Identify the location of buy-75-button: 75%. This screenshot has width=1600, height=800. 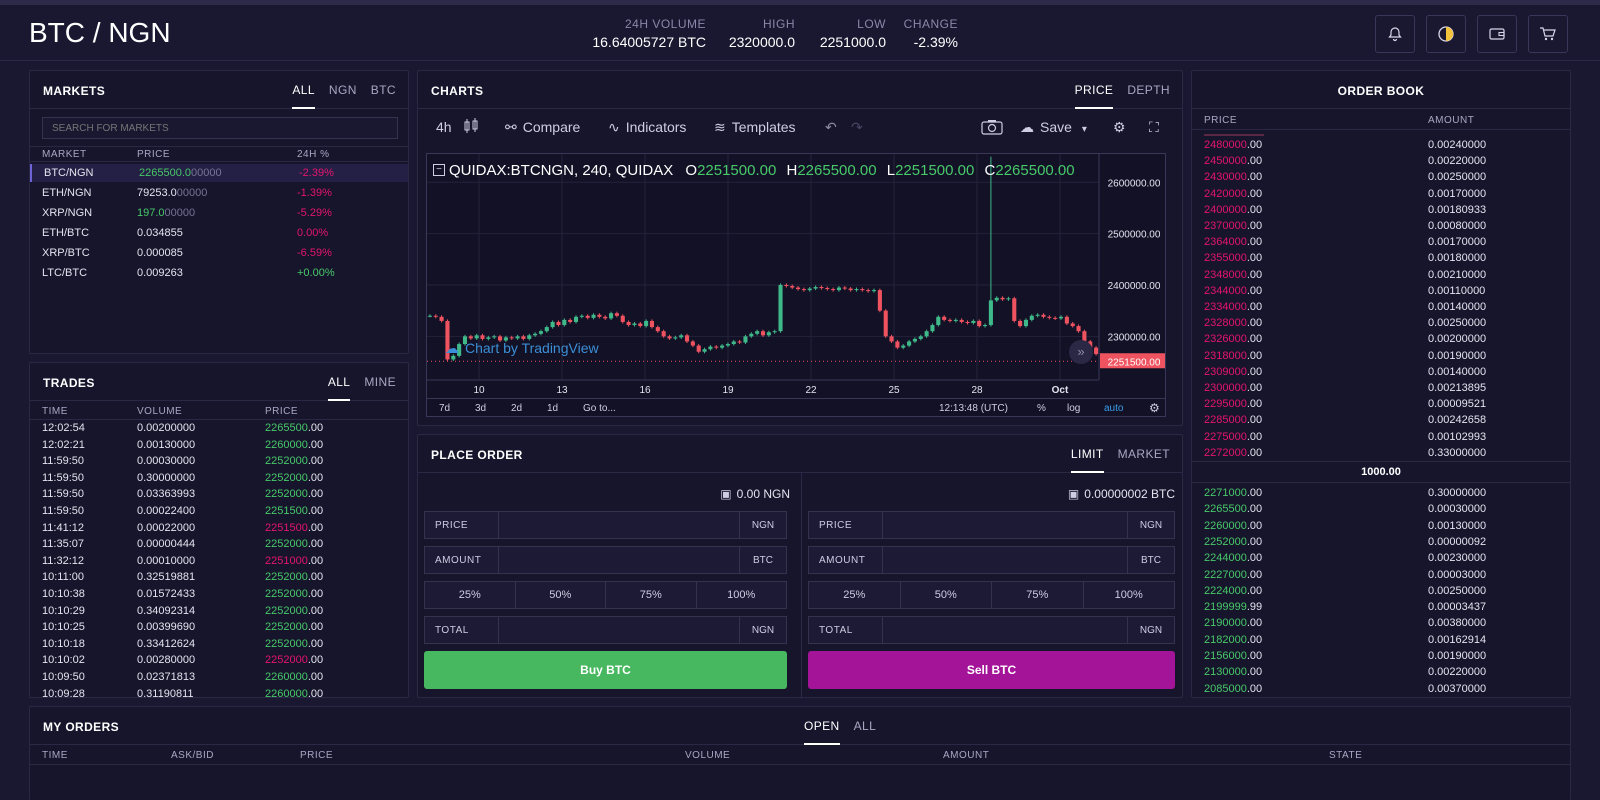
(651, 595).